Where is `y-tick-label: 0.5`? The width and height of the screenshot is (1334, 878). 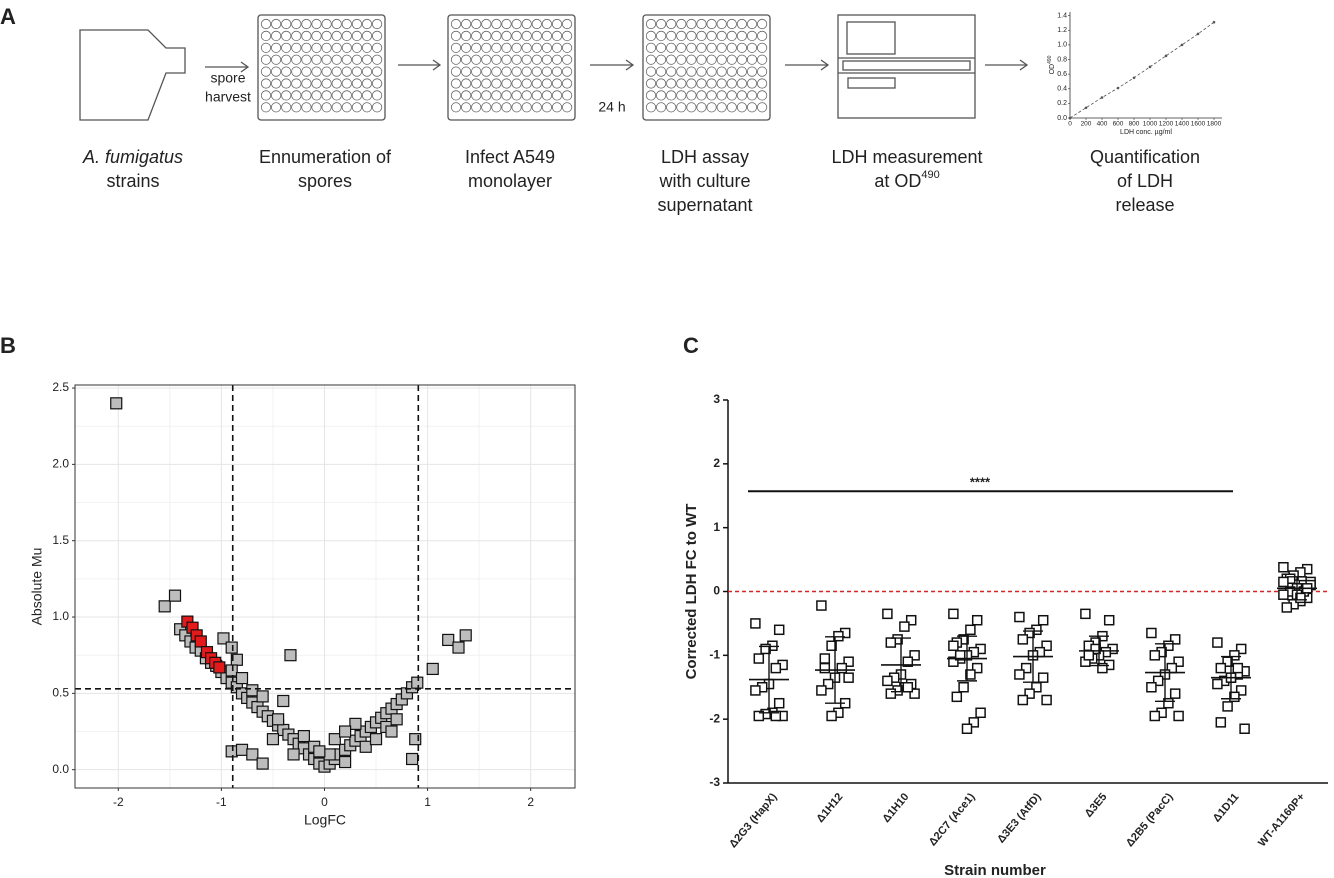 y-tick-label: 0.5 is located at coordinates (60, 693).